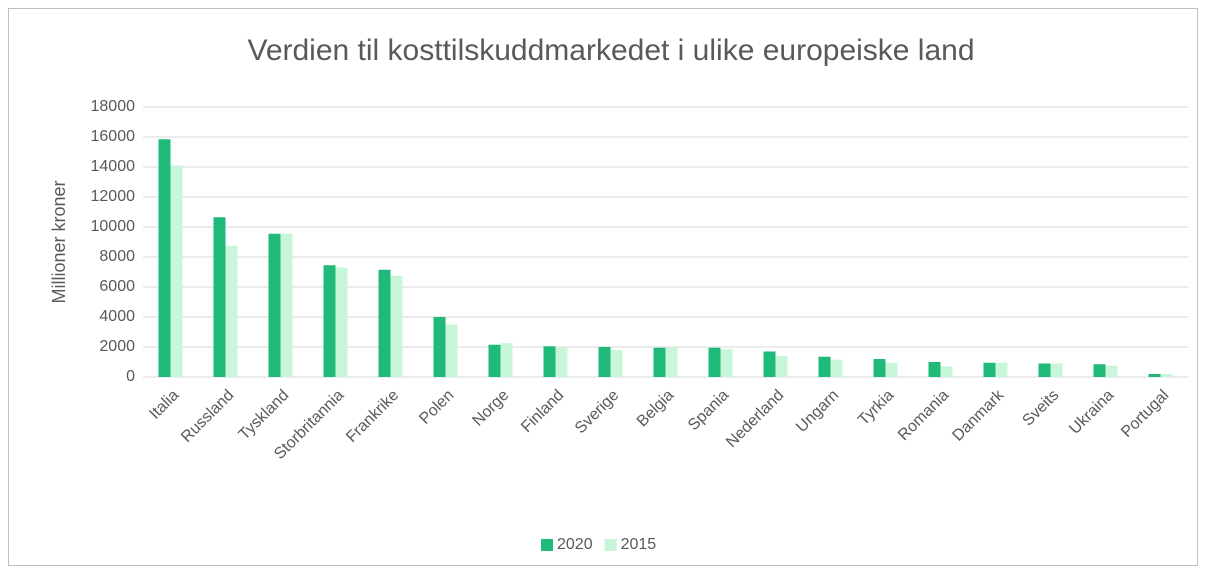 The image size is (1206, 574). I want to click on y-tick-label: 18000, so click(113, 106).